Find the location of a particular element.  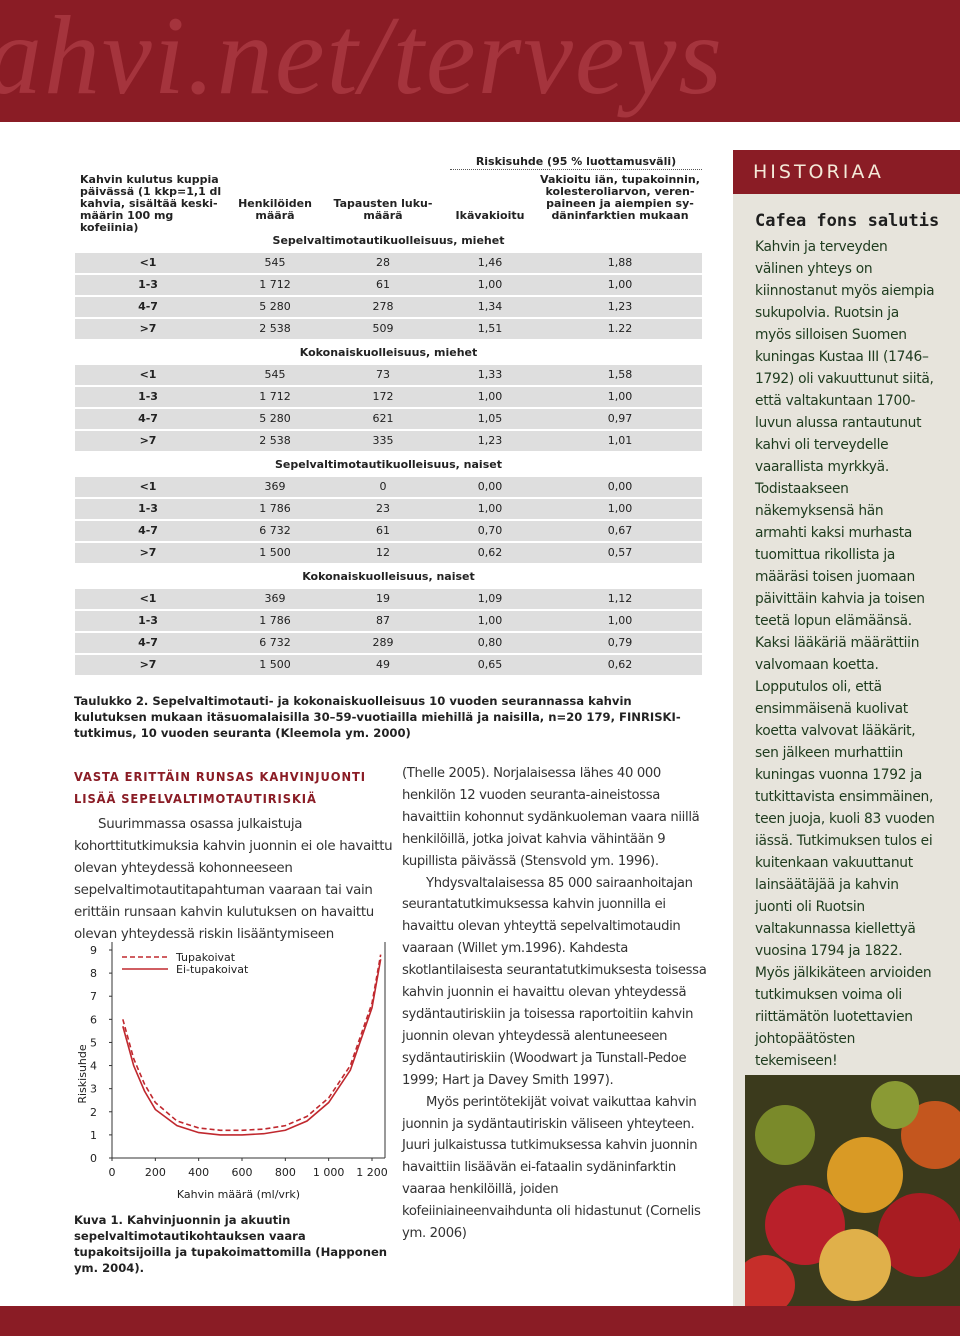

header-line: Kahvin kulutus kuppia is located at coordinates (149, 179).